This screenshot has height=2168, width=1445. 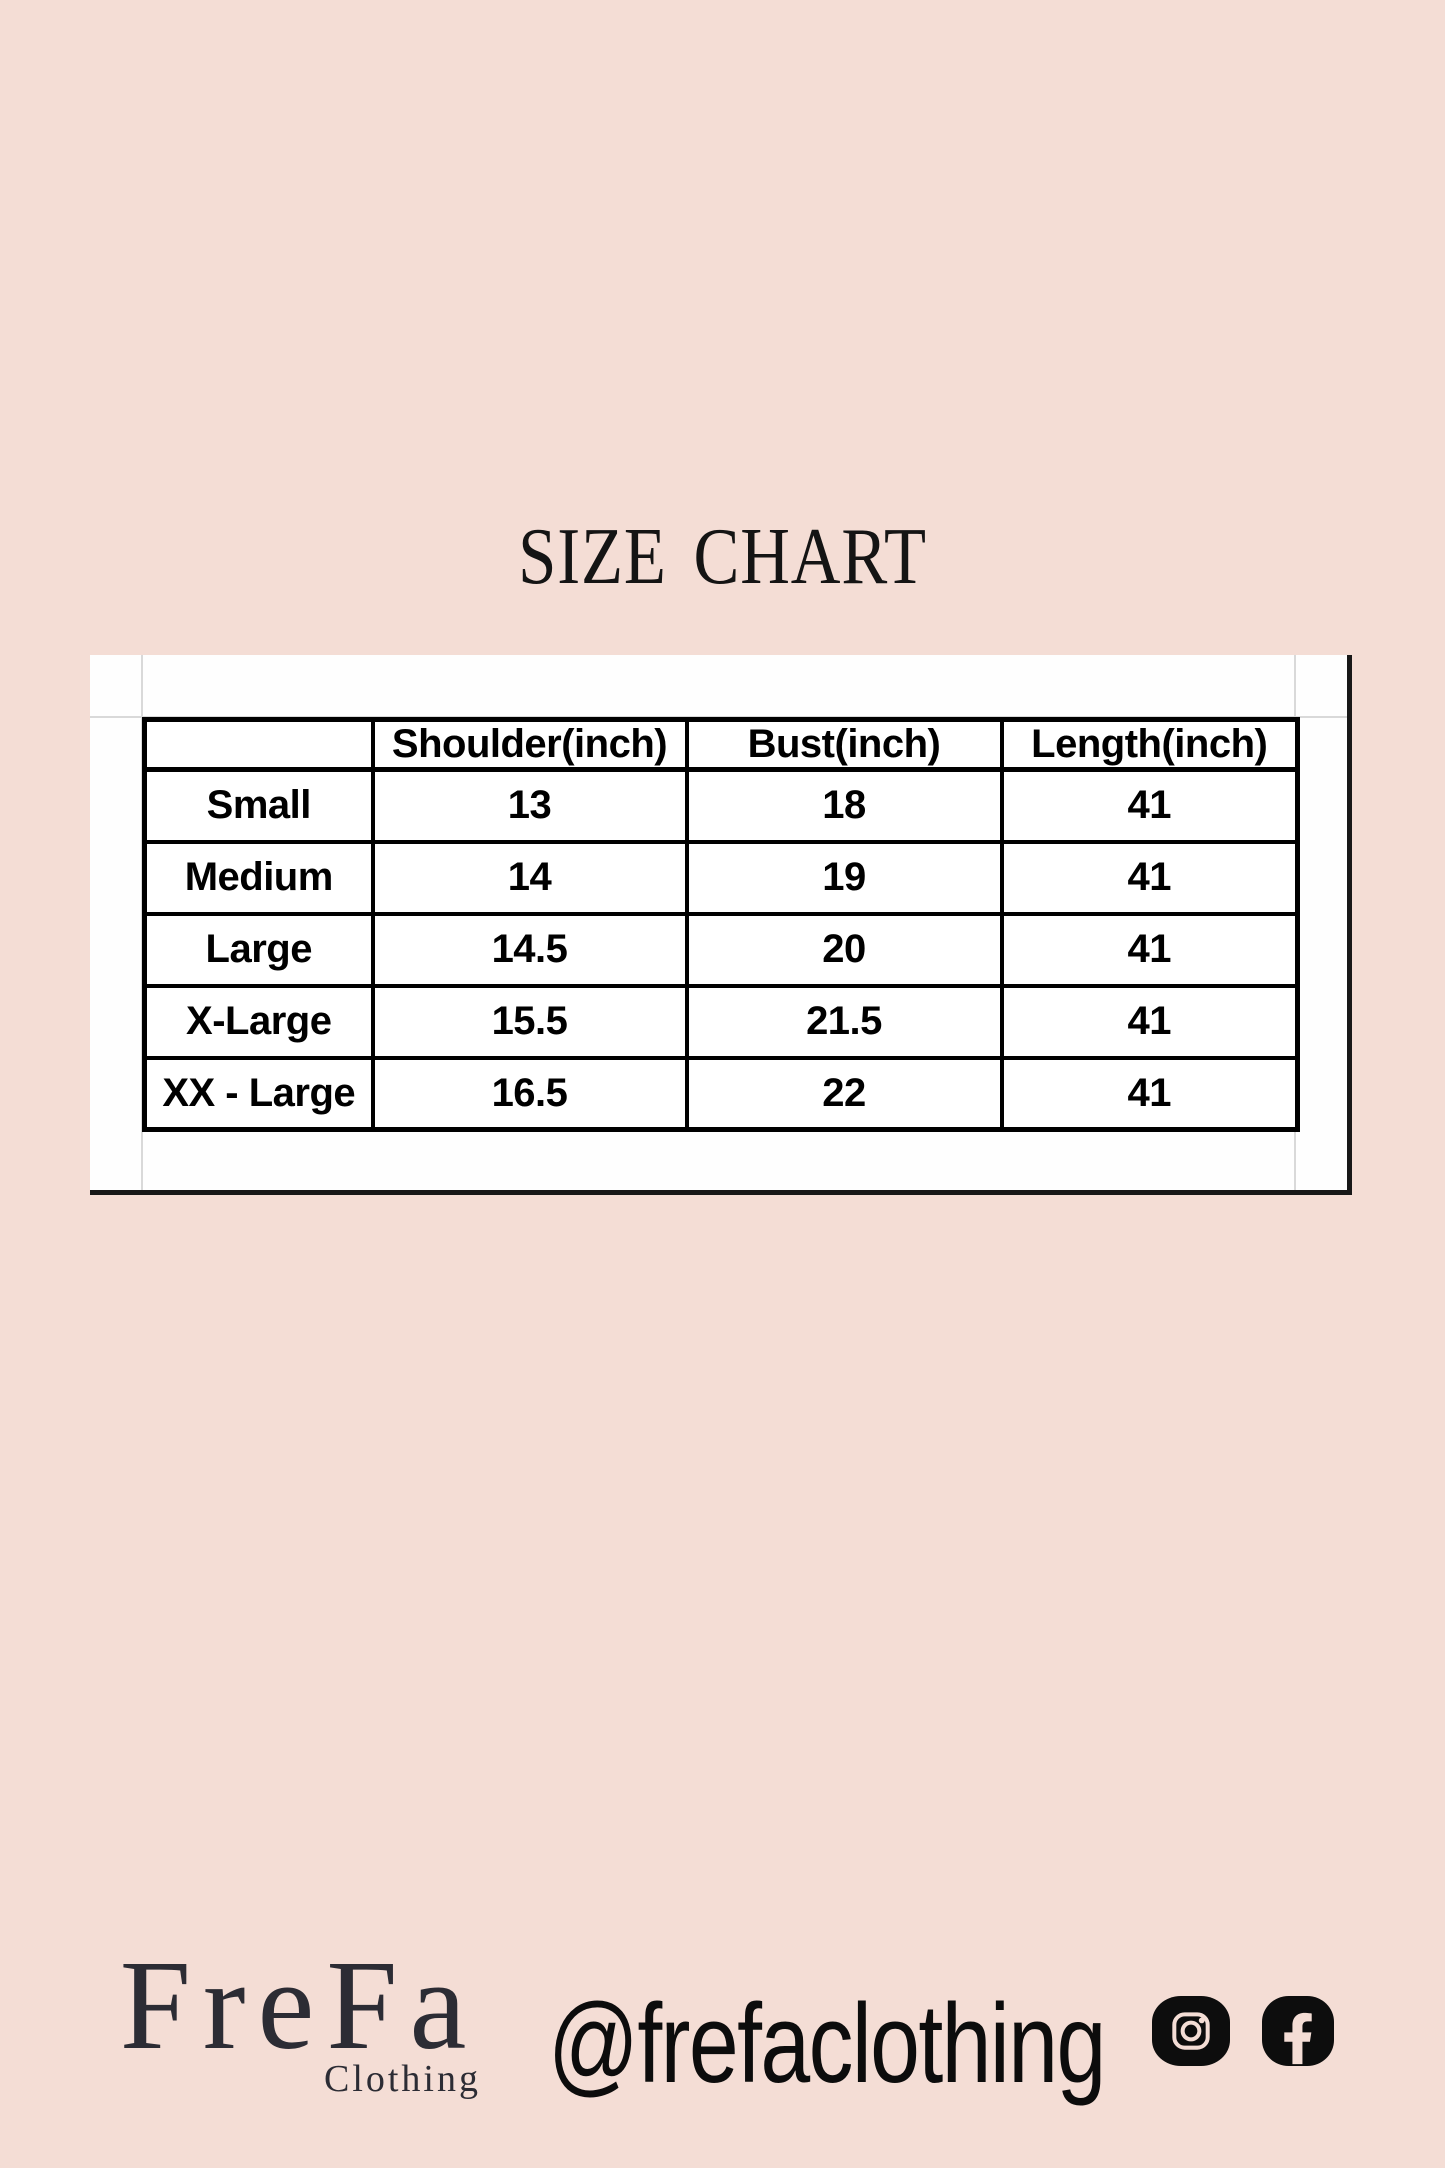 I want to click on cell-bust: 18, so click(x=844, y=805).